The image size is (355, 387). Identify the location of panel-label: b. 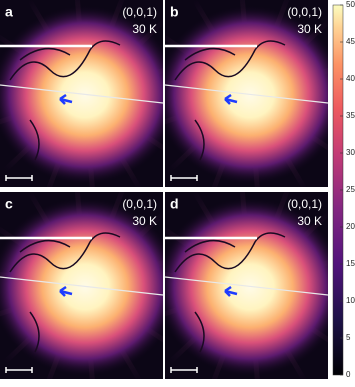
(174, 12).